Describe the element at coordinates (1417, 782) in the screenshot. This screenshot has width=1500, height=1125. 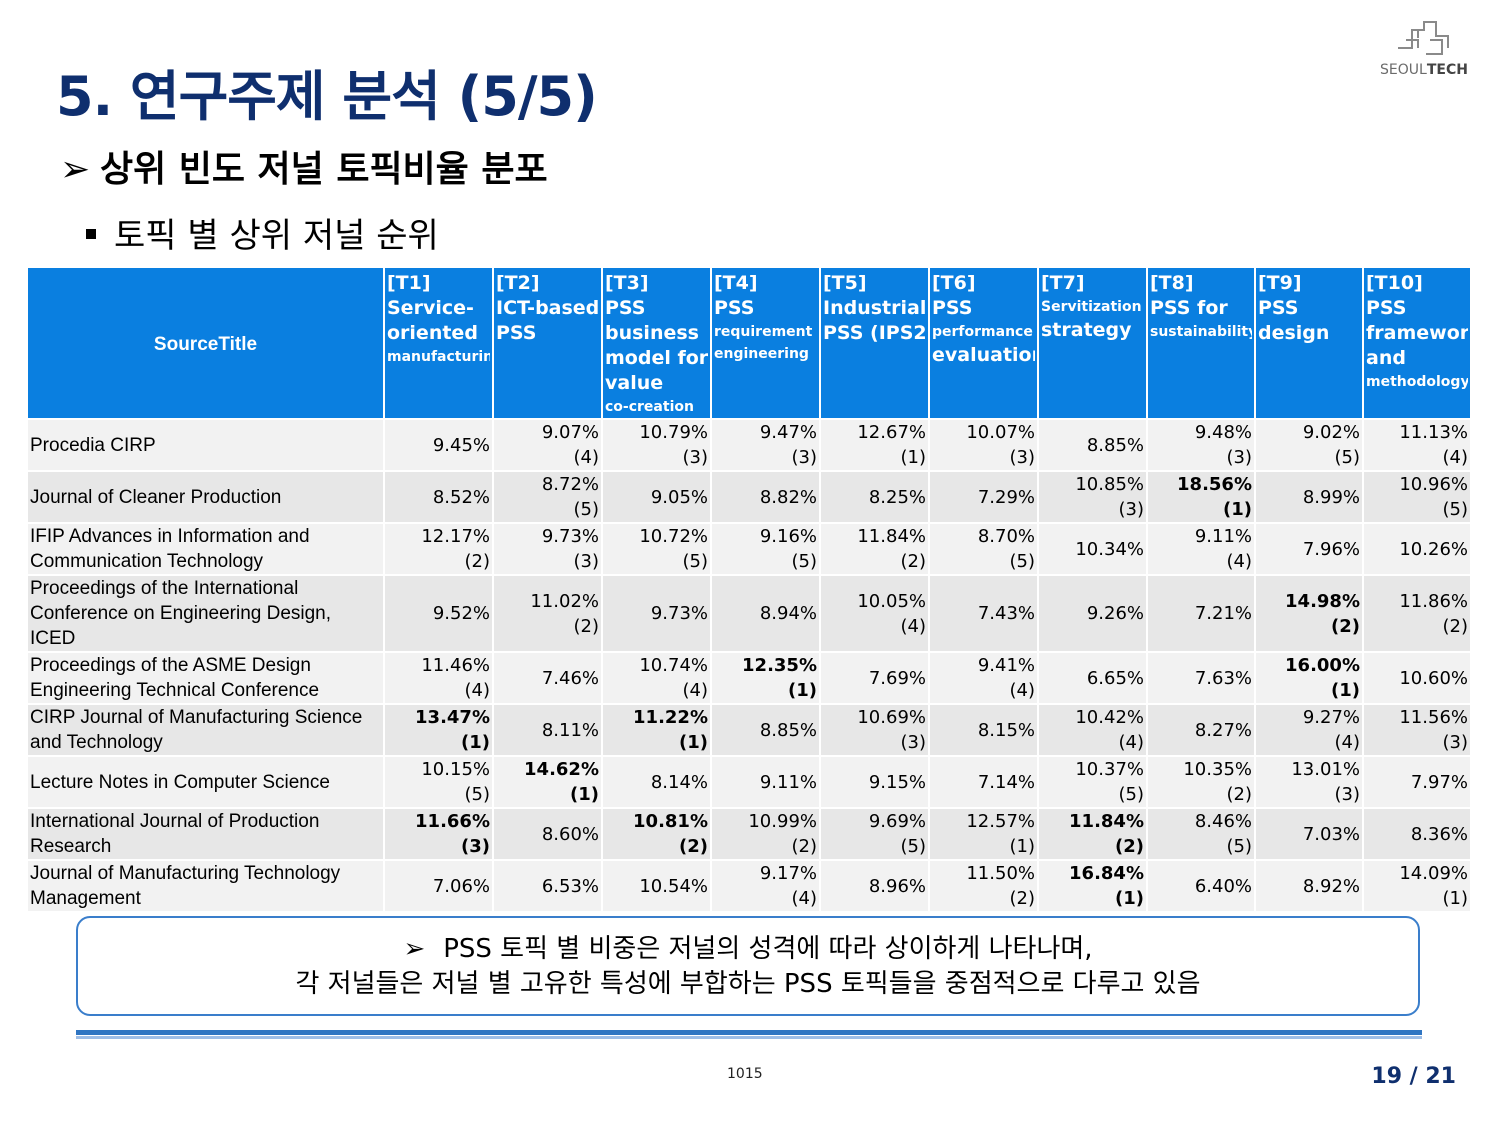
I see `topic-ratio-cell: 7.97%` at that location.